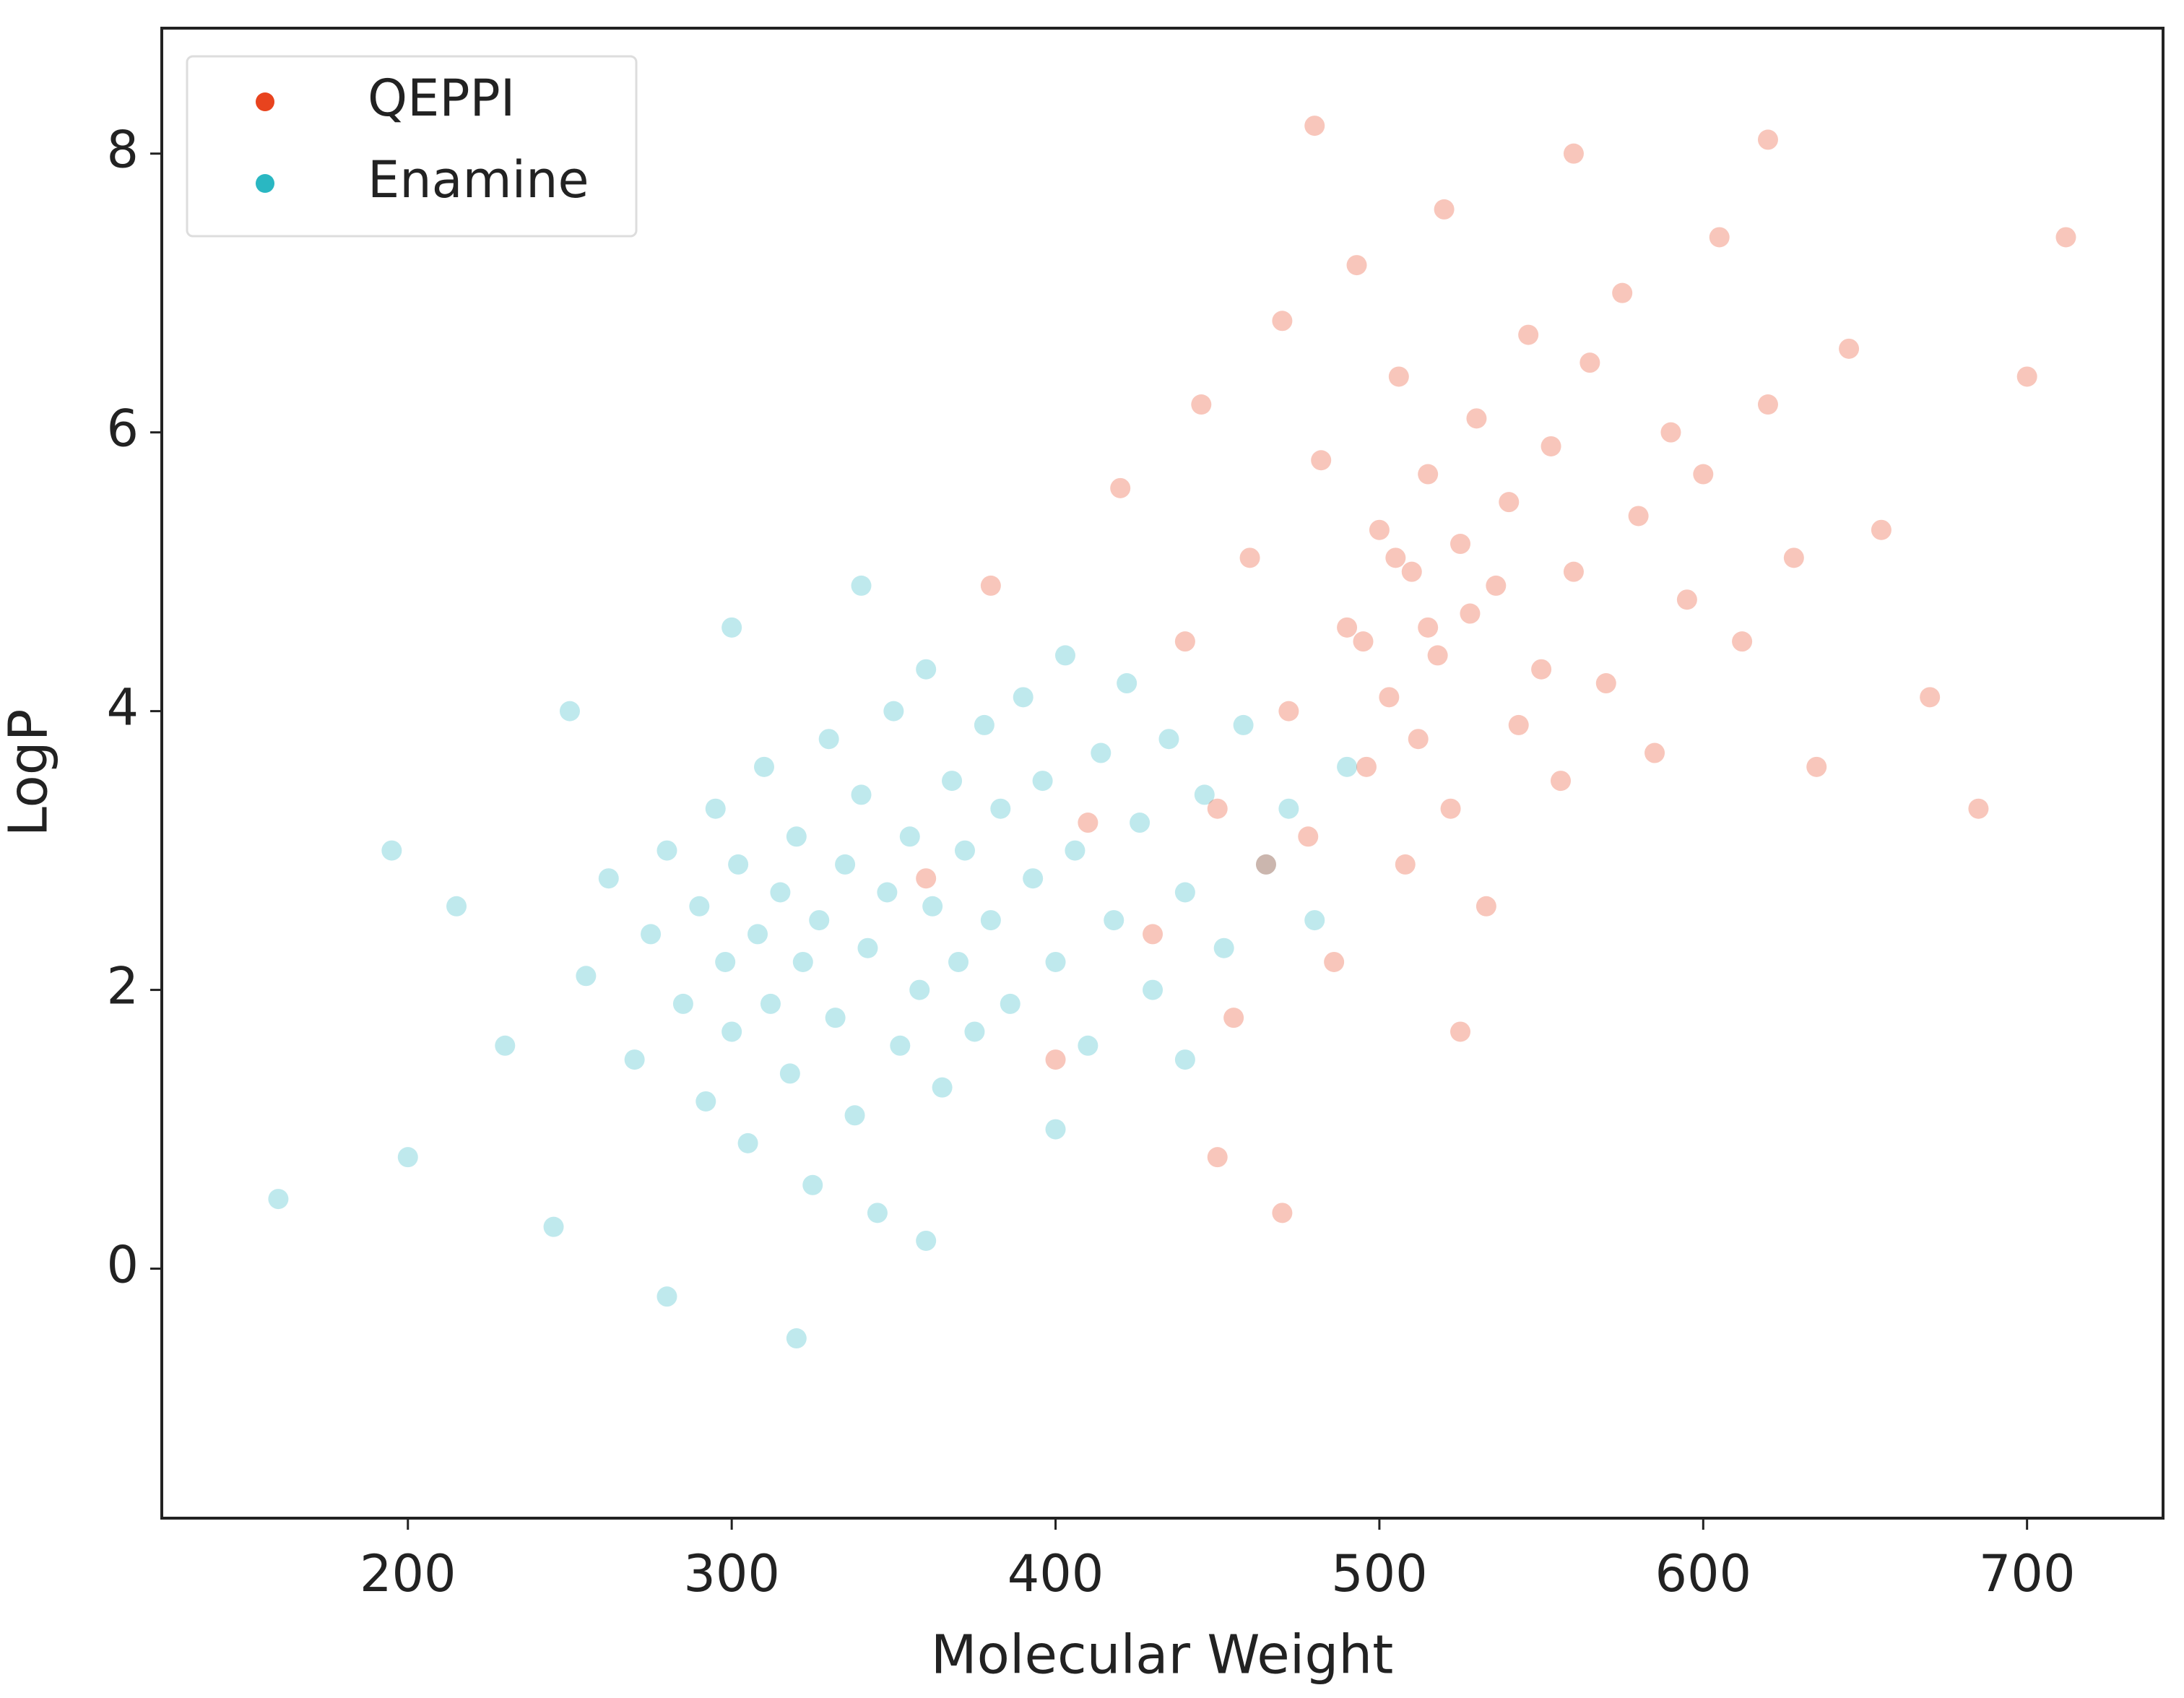  Describe the element at coordinates (1056, 1573) in the screenshot. I see `x-tick-label: 400` at that location.